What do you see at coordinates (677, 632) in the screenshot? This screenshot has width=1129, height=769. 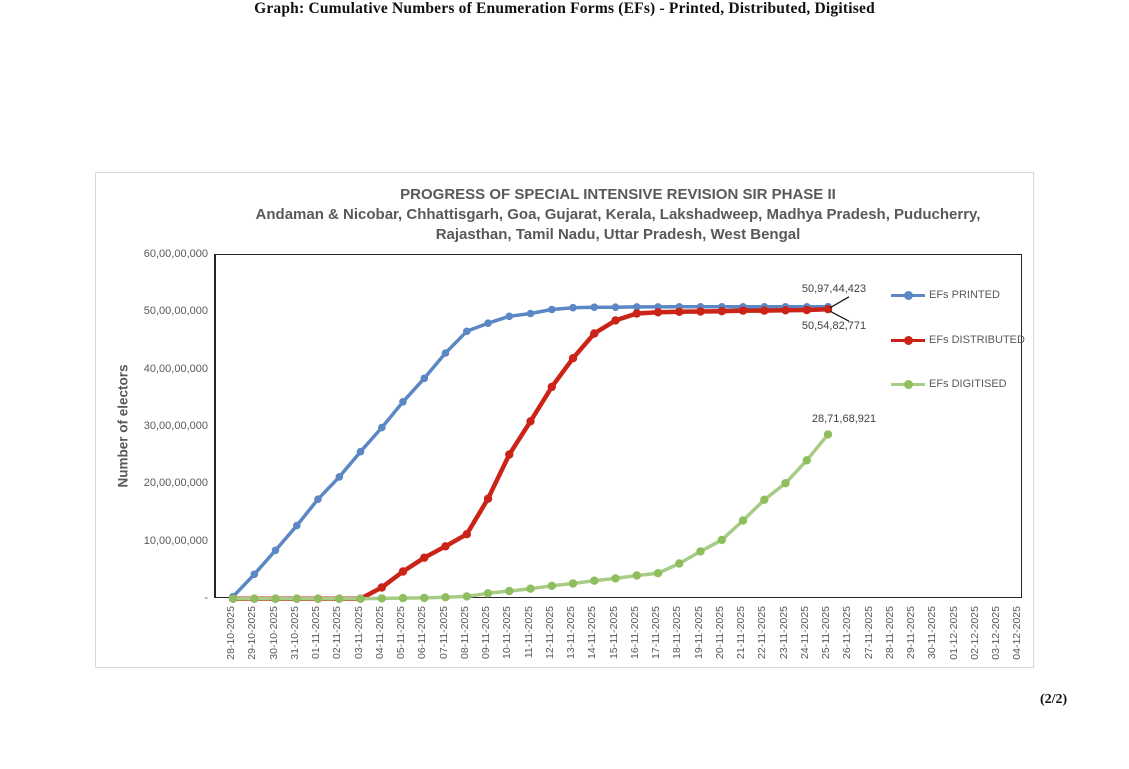 I see `x-tick-label: 18-11-2025` at bounding box center [677, 632].